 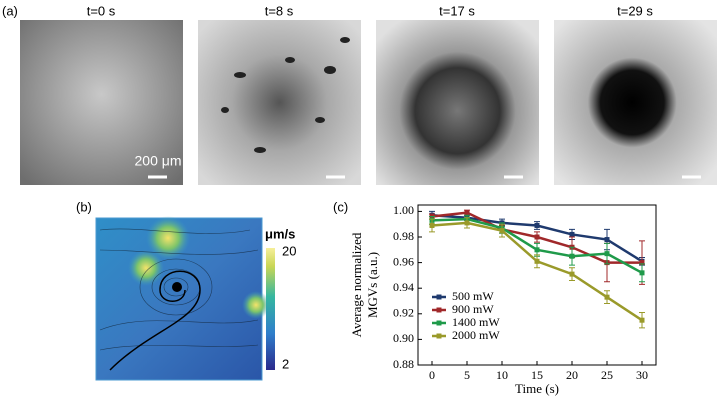 What do you see at coordinates (473, 296) in the screenshot?
I see `legend-label: 500 mW` at bounding box center [473, 296].